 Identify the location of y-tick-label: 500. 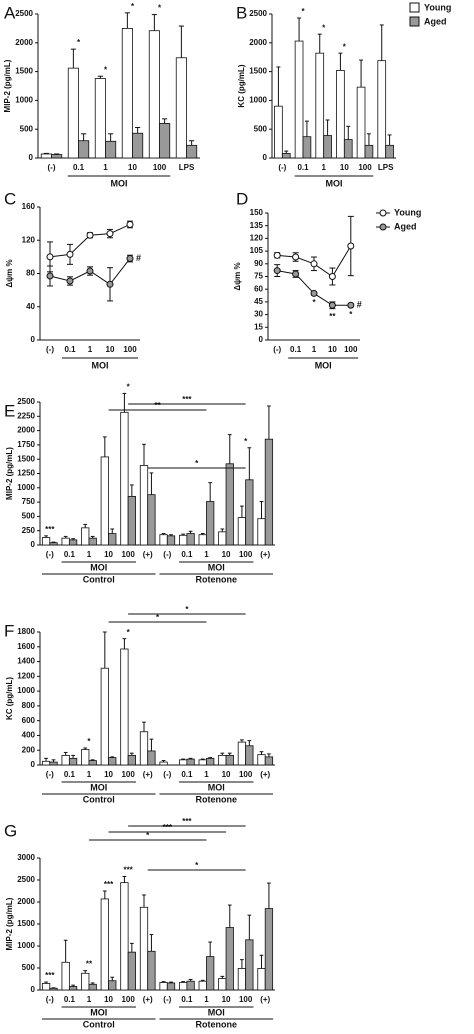
(261, 128).